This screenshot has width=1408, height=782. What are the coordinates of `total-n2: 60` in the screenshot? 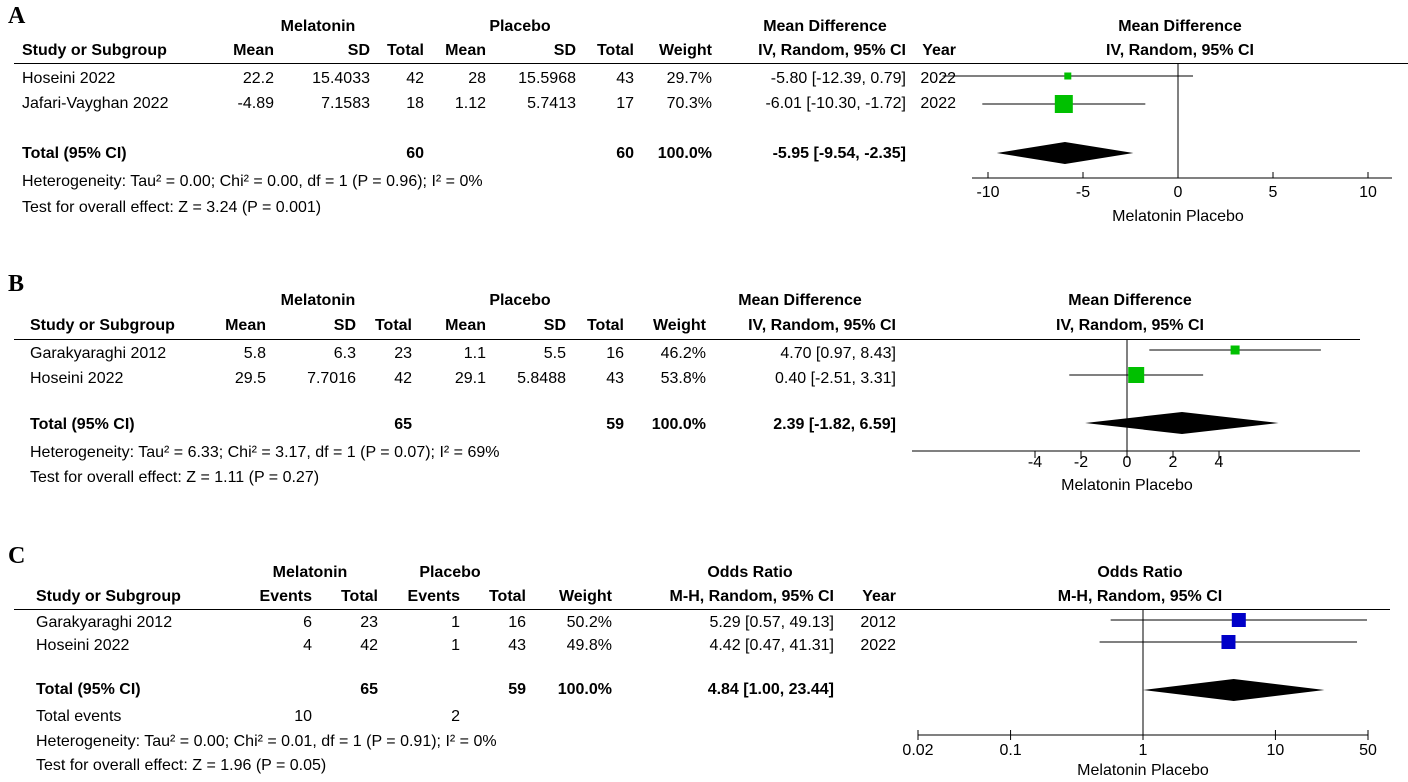 It's located at (625, 153).